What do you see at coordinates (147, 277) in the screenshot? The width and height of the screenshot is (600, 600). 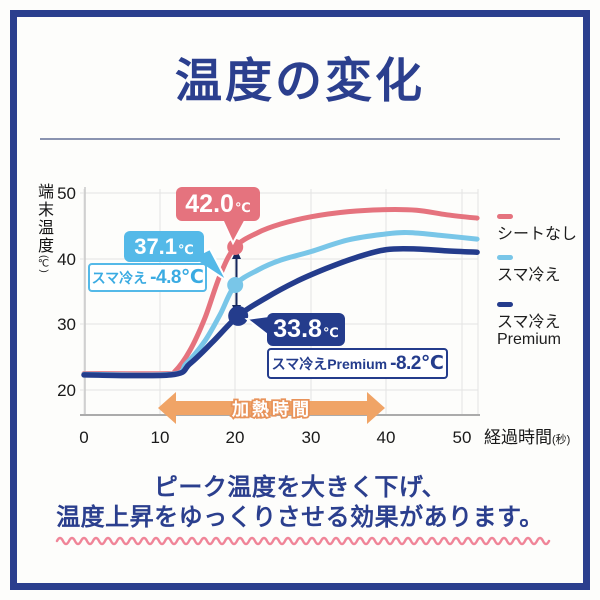 I see `diff-box-sumahie: スマ冷え -4.8℃` at bounding box center [147, 277].